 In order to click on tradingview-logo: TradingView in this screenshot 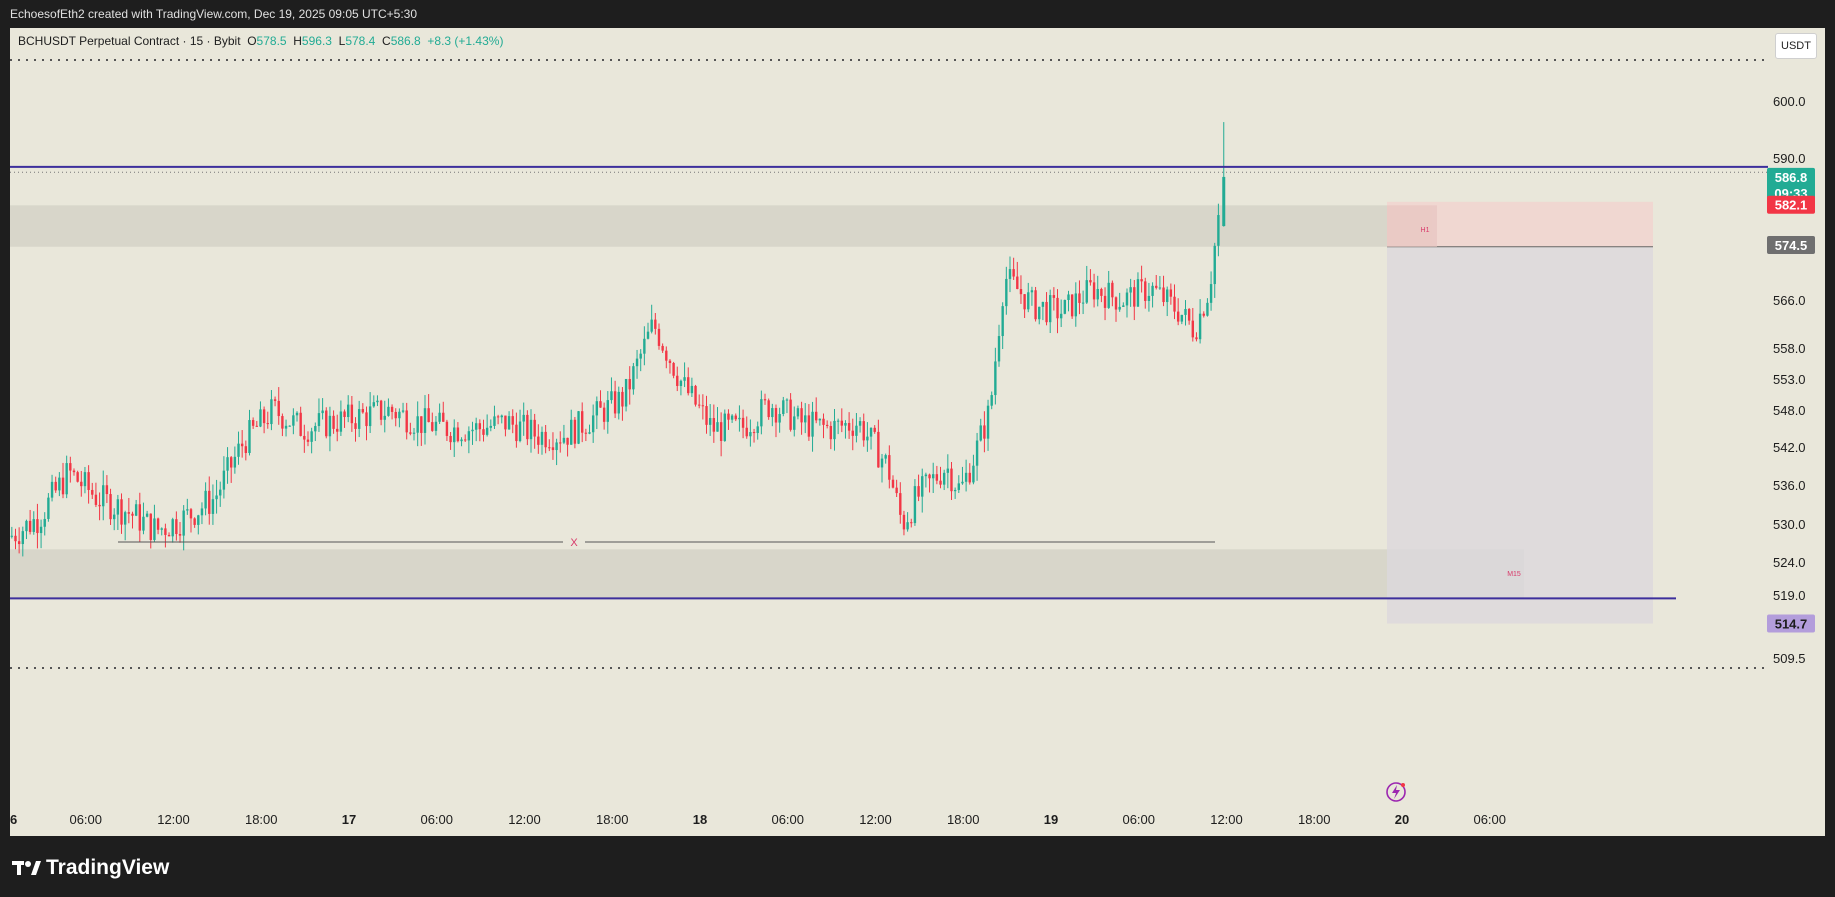, I will do `click(90, 868)`.